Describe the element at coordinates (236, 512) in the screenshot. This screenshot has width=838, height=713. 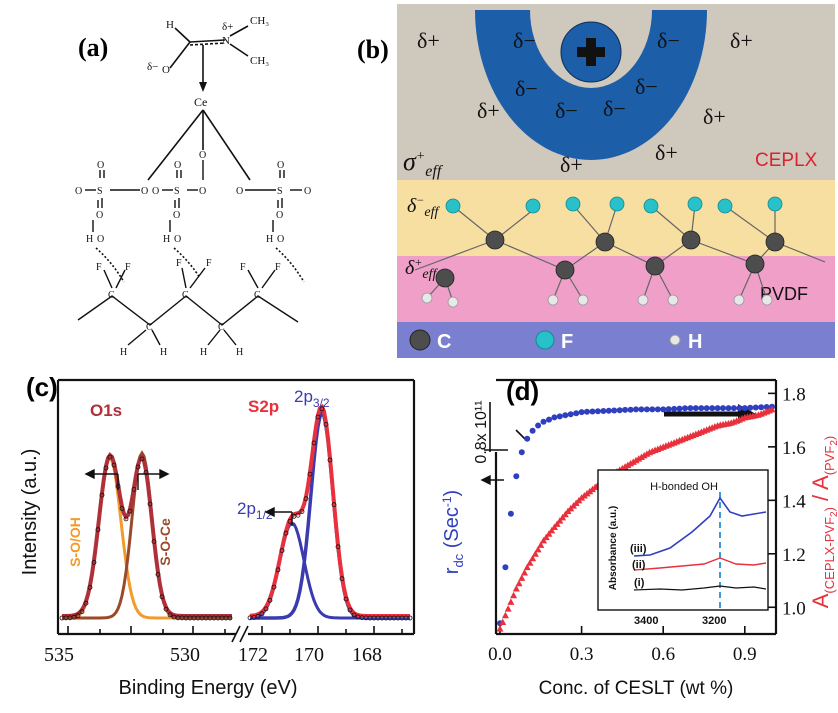
I see `xps-curves` at that location.